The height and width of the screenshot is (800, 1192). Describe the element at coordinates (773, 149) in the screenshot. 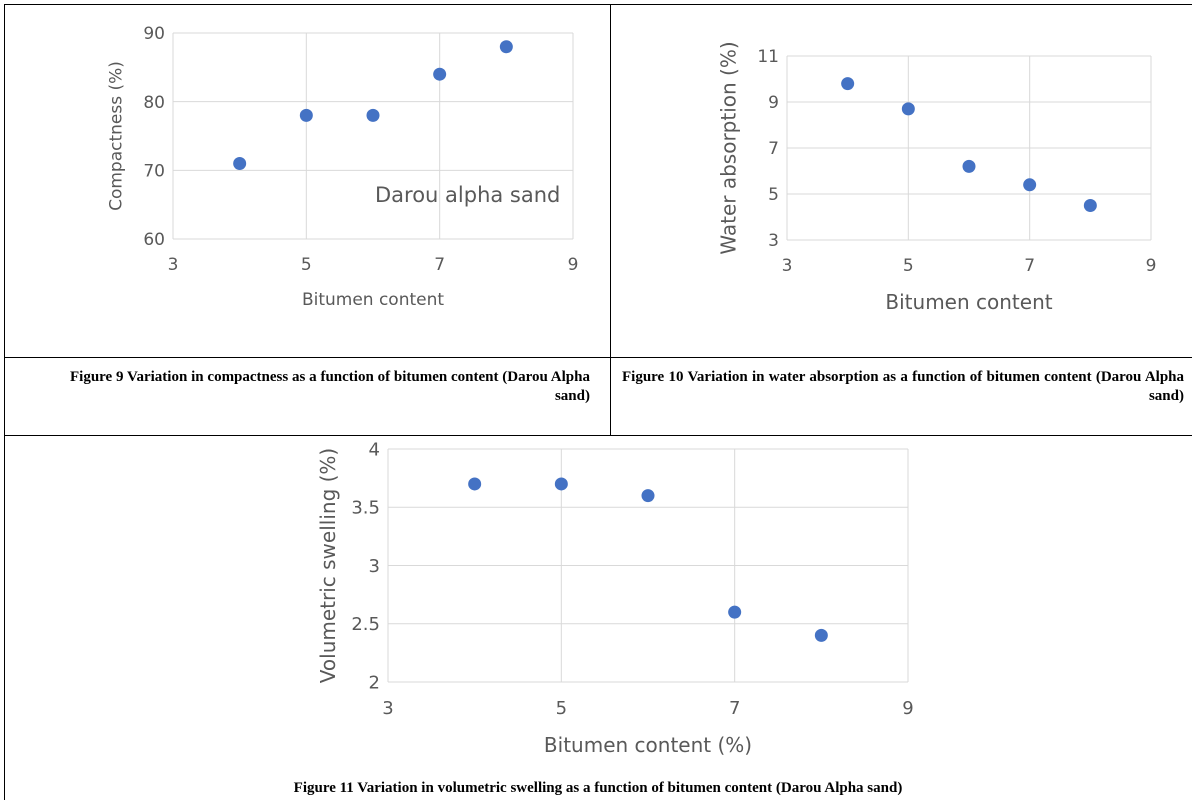

I see `y-tick-label: 7` at that location.